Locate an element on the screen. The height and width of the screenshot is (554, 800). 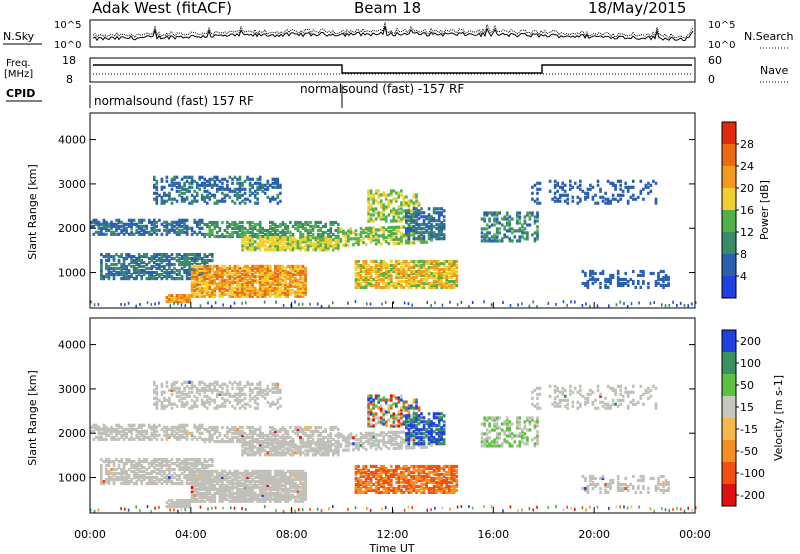
noise-search-trace is located at coordinates (393, 30).